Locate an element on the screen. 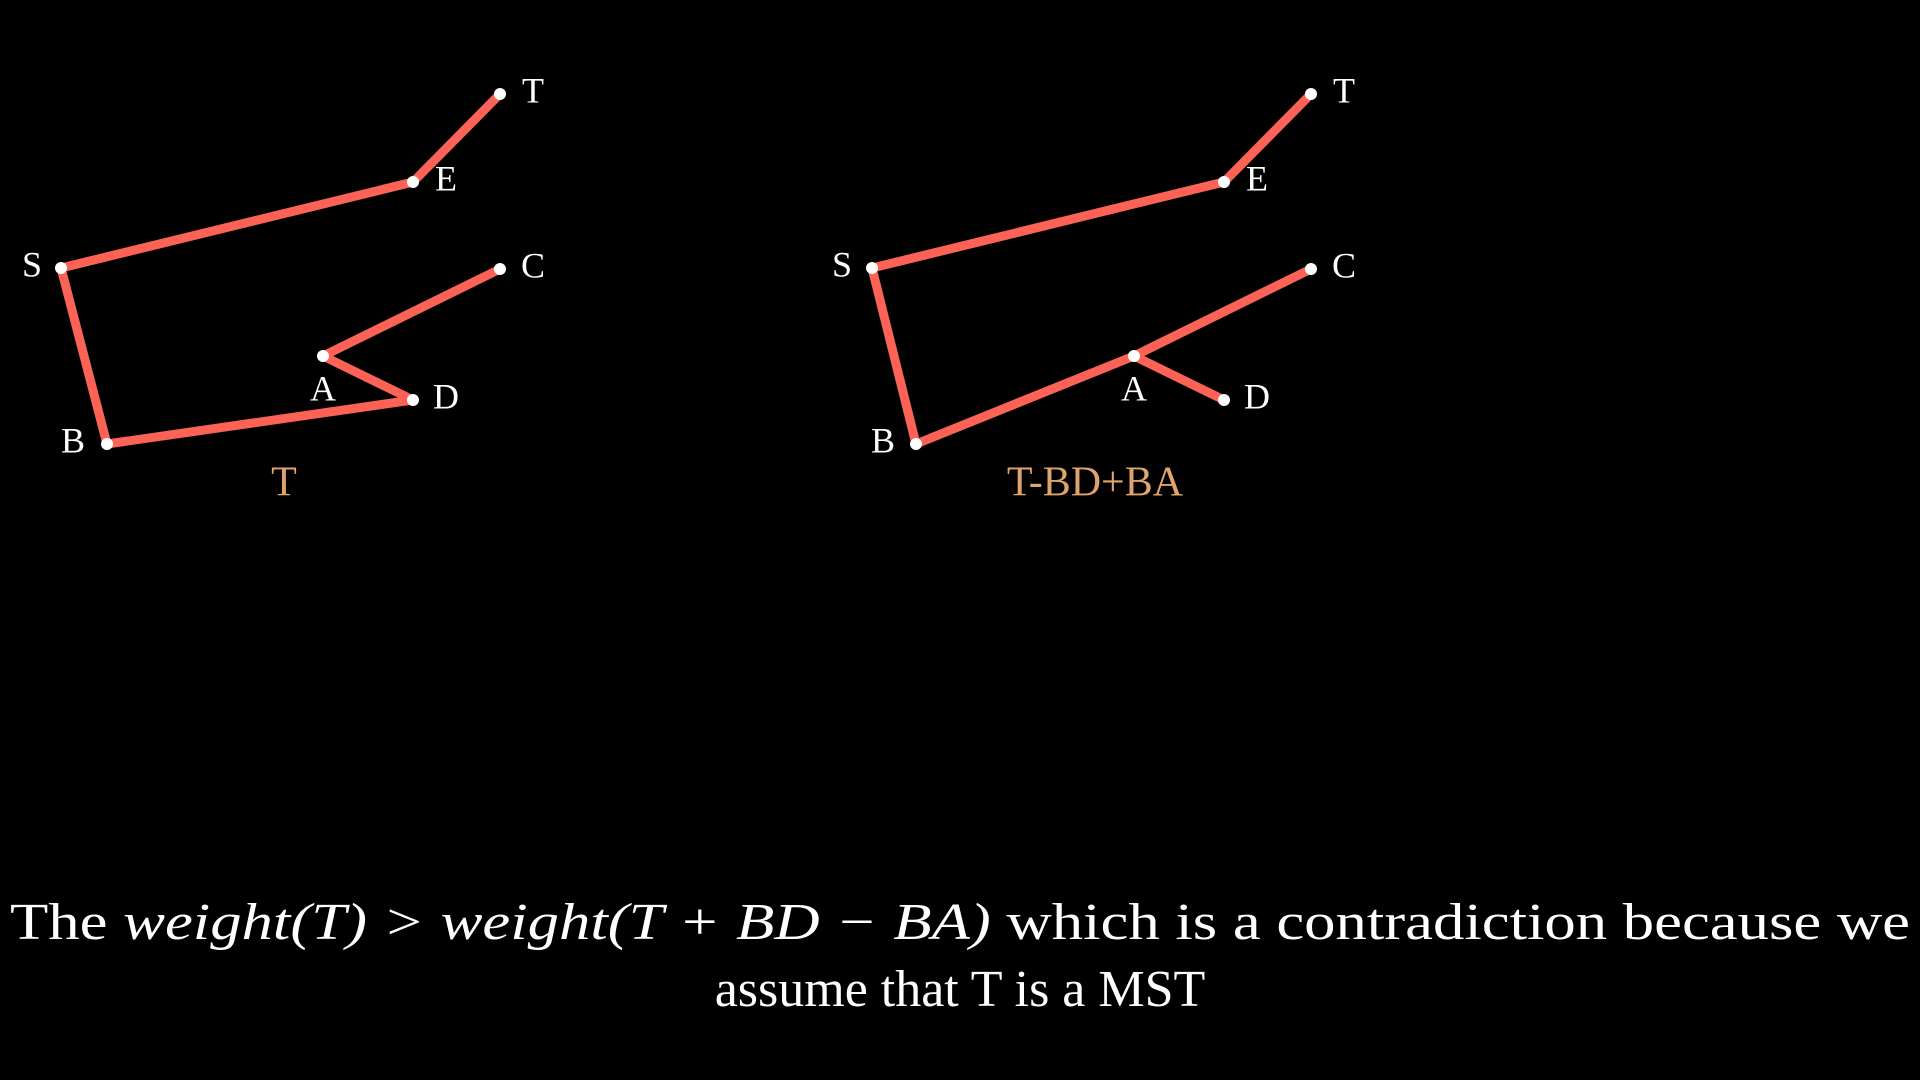 Image resolution: width=1920 pixels, height=1080 pixels. caption: T-BD+BA is located at coordinates (1095, 483).